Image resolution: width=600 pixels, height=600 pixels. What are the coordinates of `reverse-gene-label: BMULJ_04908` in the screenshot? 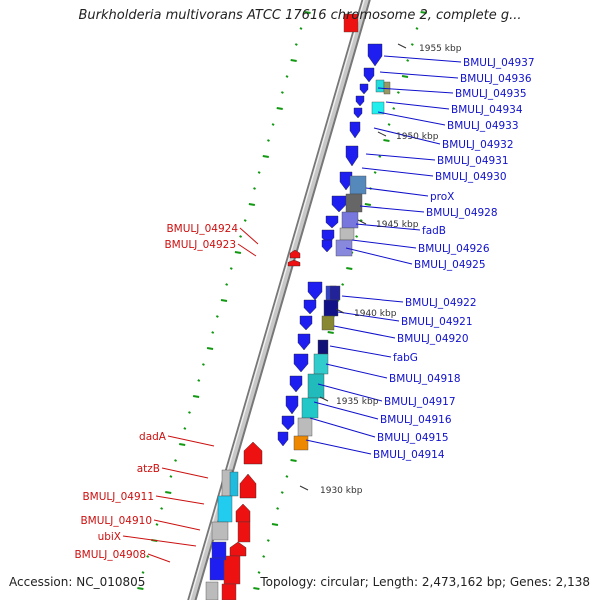 It's located at (110, 555).